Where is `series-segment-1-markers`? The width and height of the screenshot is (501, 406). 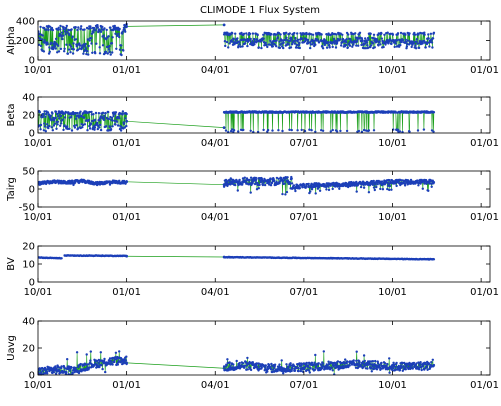 series-segment-1-markers is located at coordinates (83, 362).